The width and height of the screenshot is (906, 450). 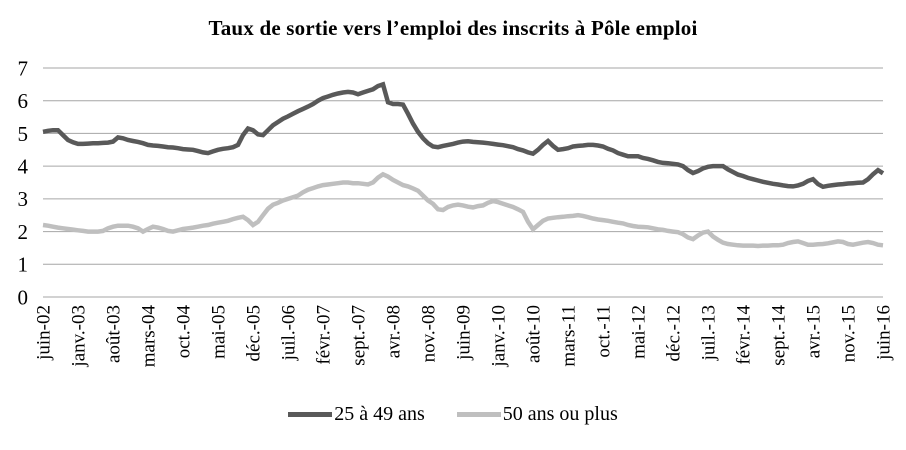 What do you see at coordinates (744, 335) in the screenshot?
I see `x-tick-label-20: févr.-14` at bounding box center [744, 335].